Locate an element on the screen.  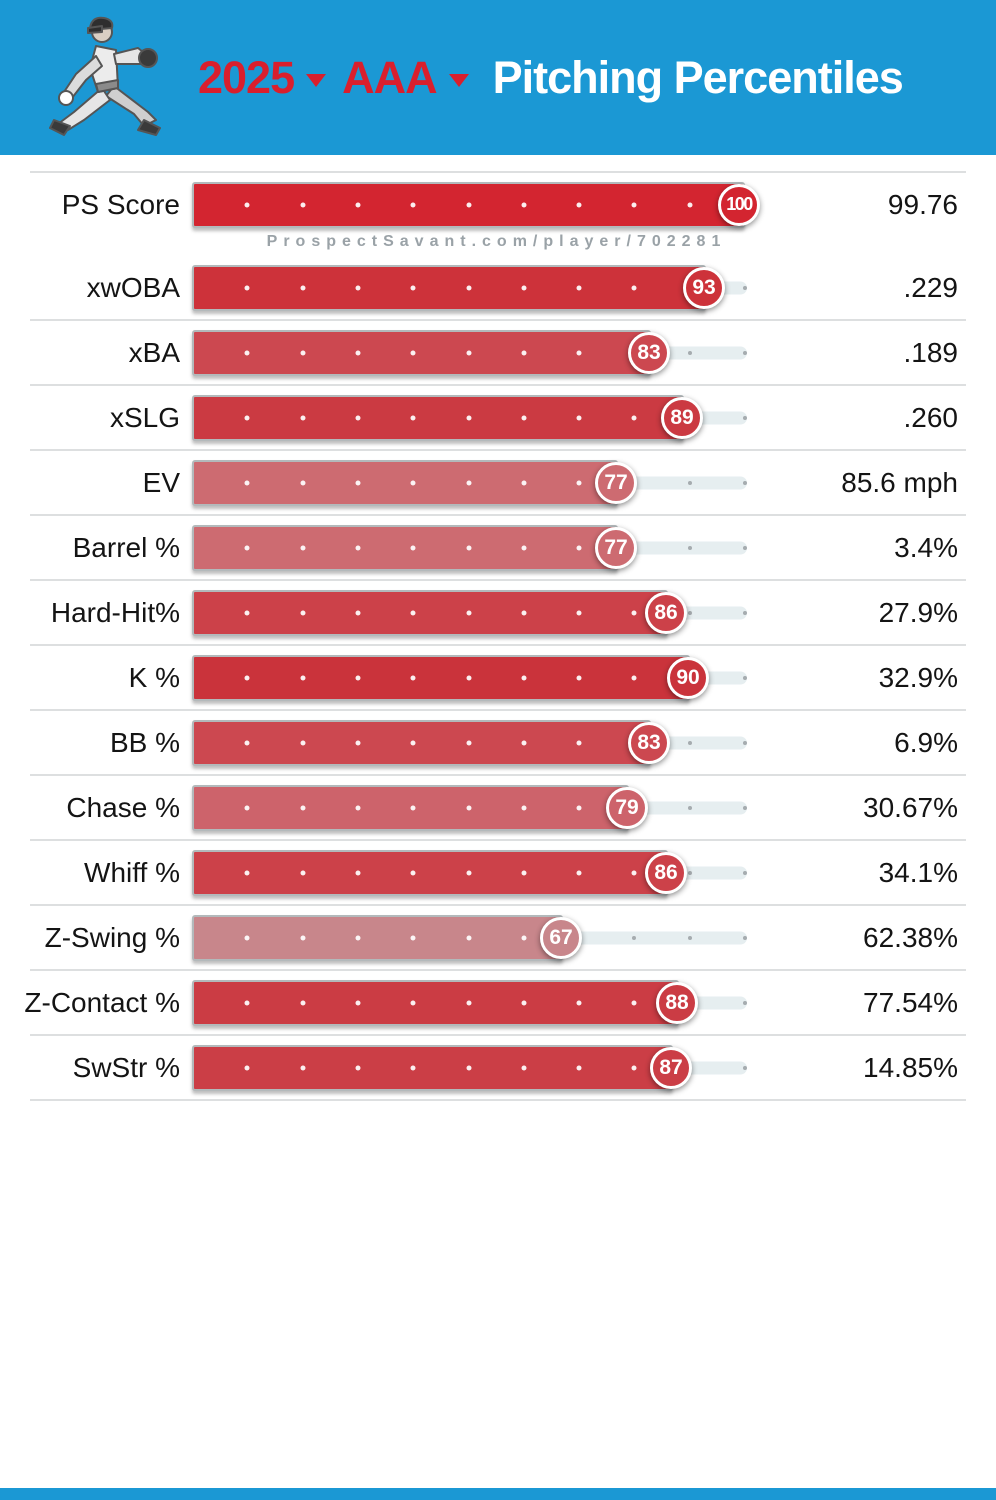
percentile-row: PS Score 100 99.76 is located at coordinates (498, 204).